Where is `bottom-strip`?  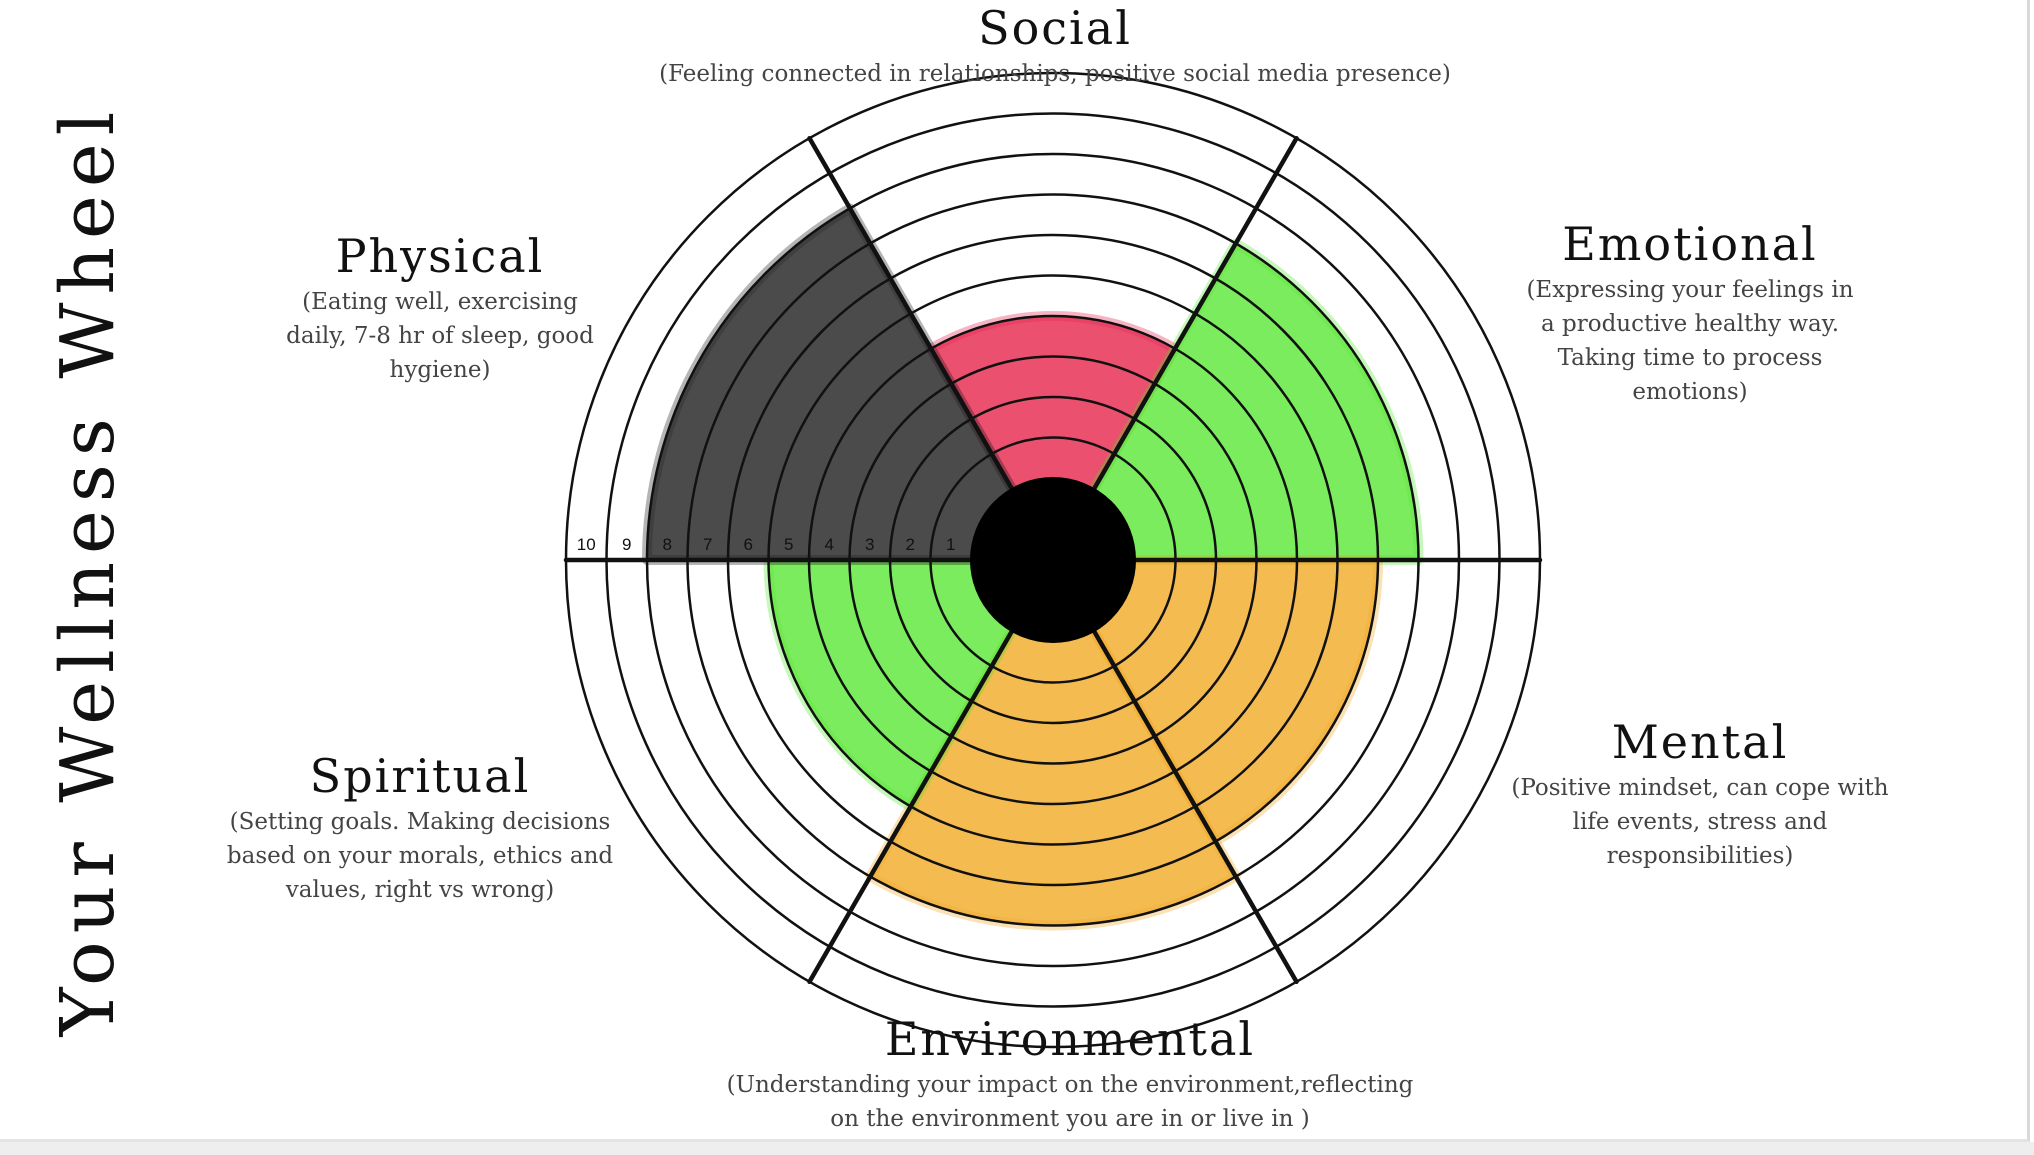 bottom-strip is located at coordinates (1017, 1148).